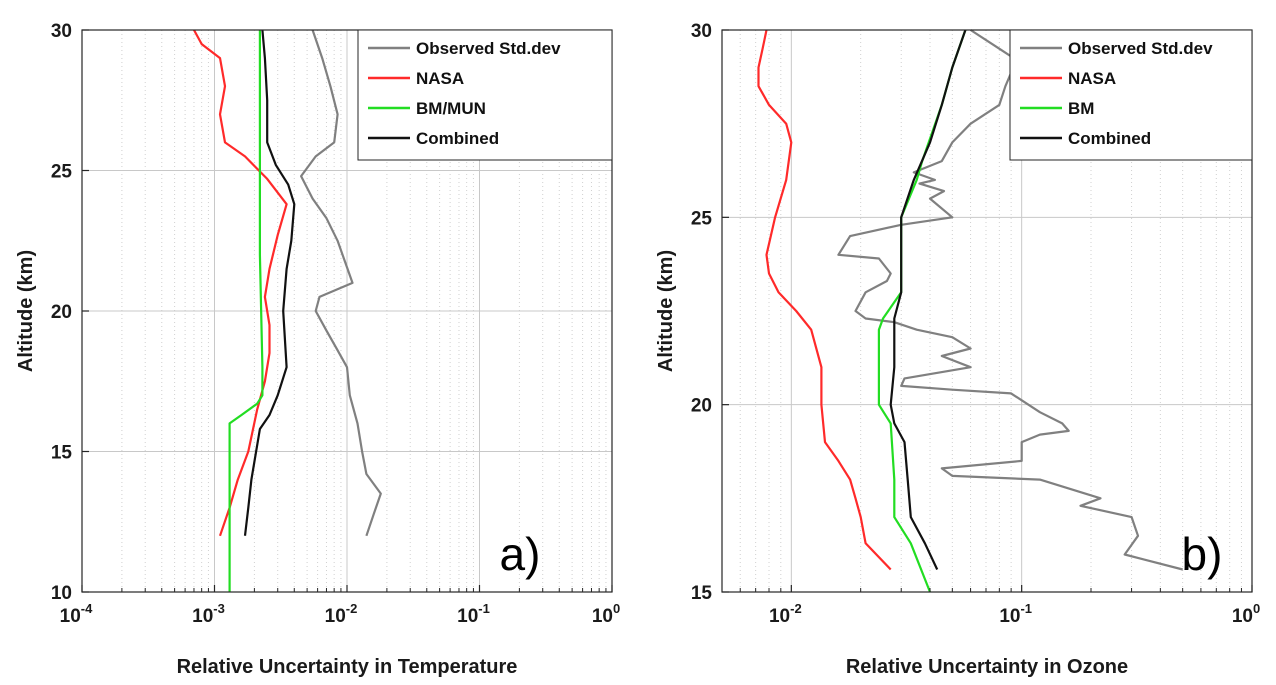  I want to click on legend-entry: BM, so click(1081, 108).